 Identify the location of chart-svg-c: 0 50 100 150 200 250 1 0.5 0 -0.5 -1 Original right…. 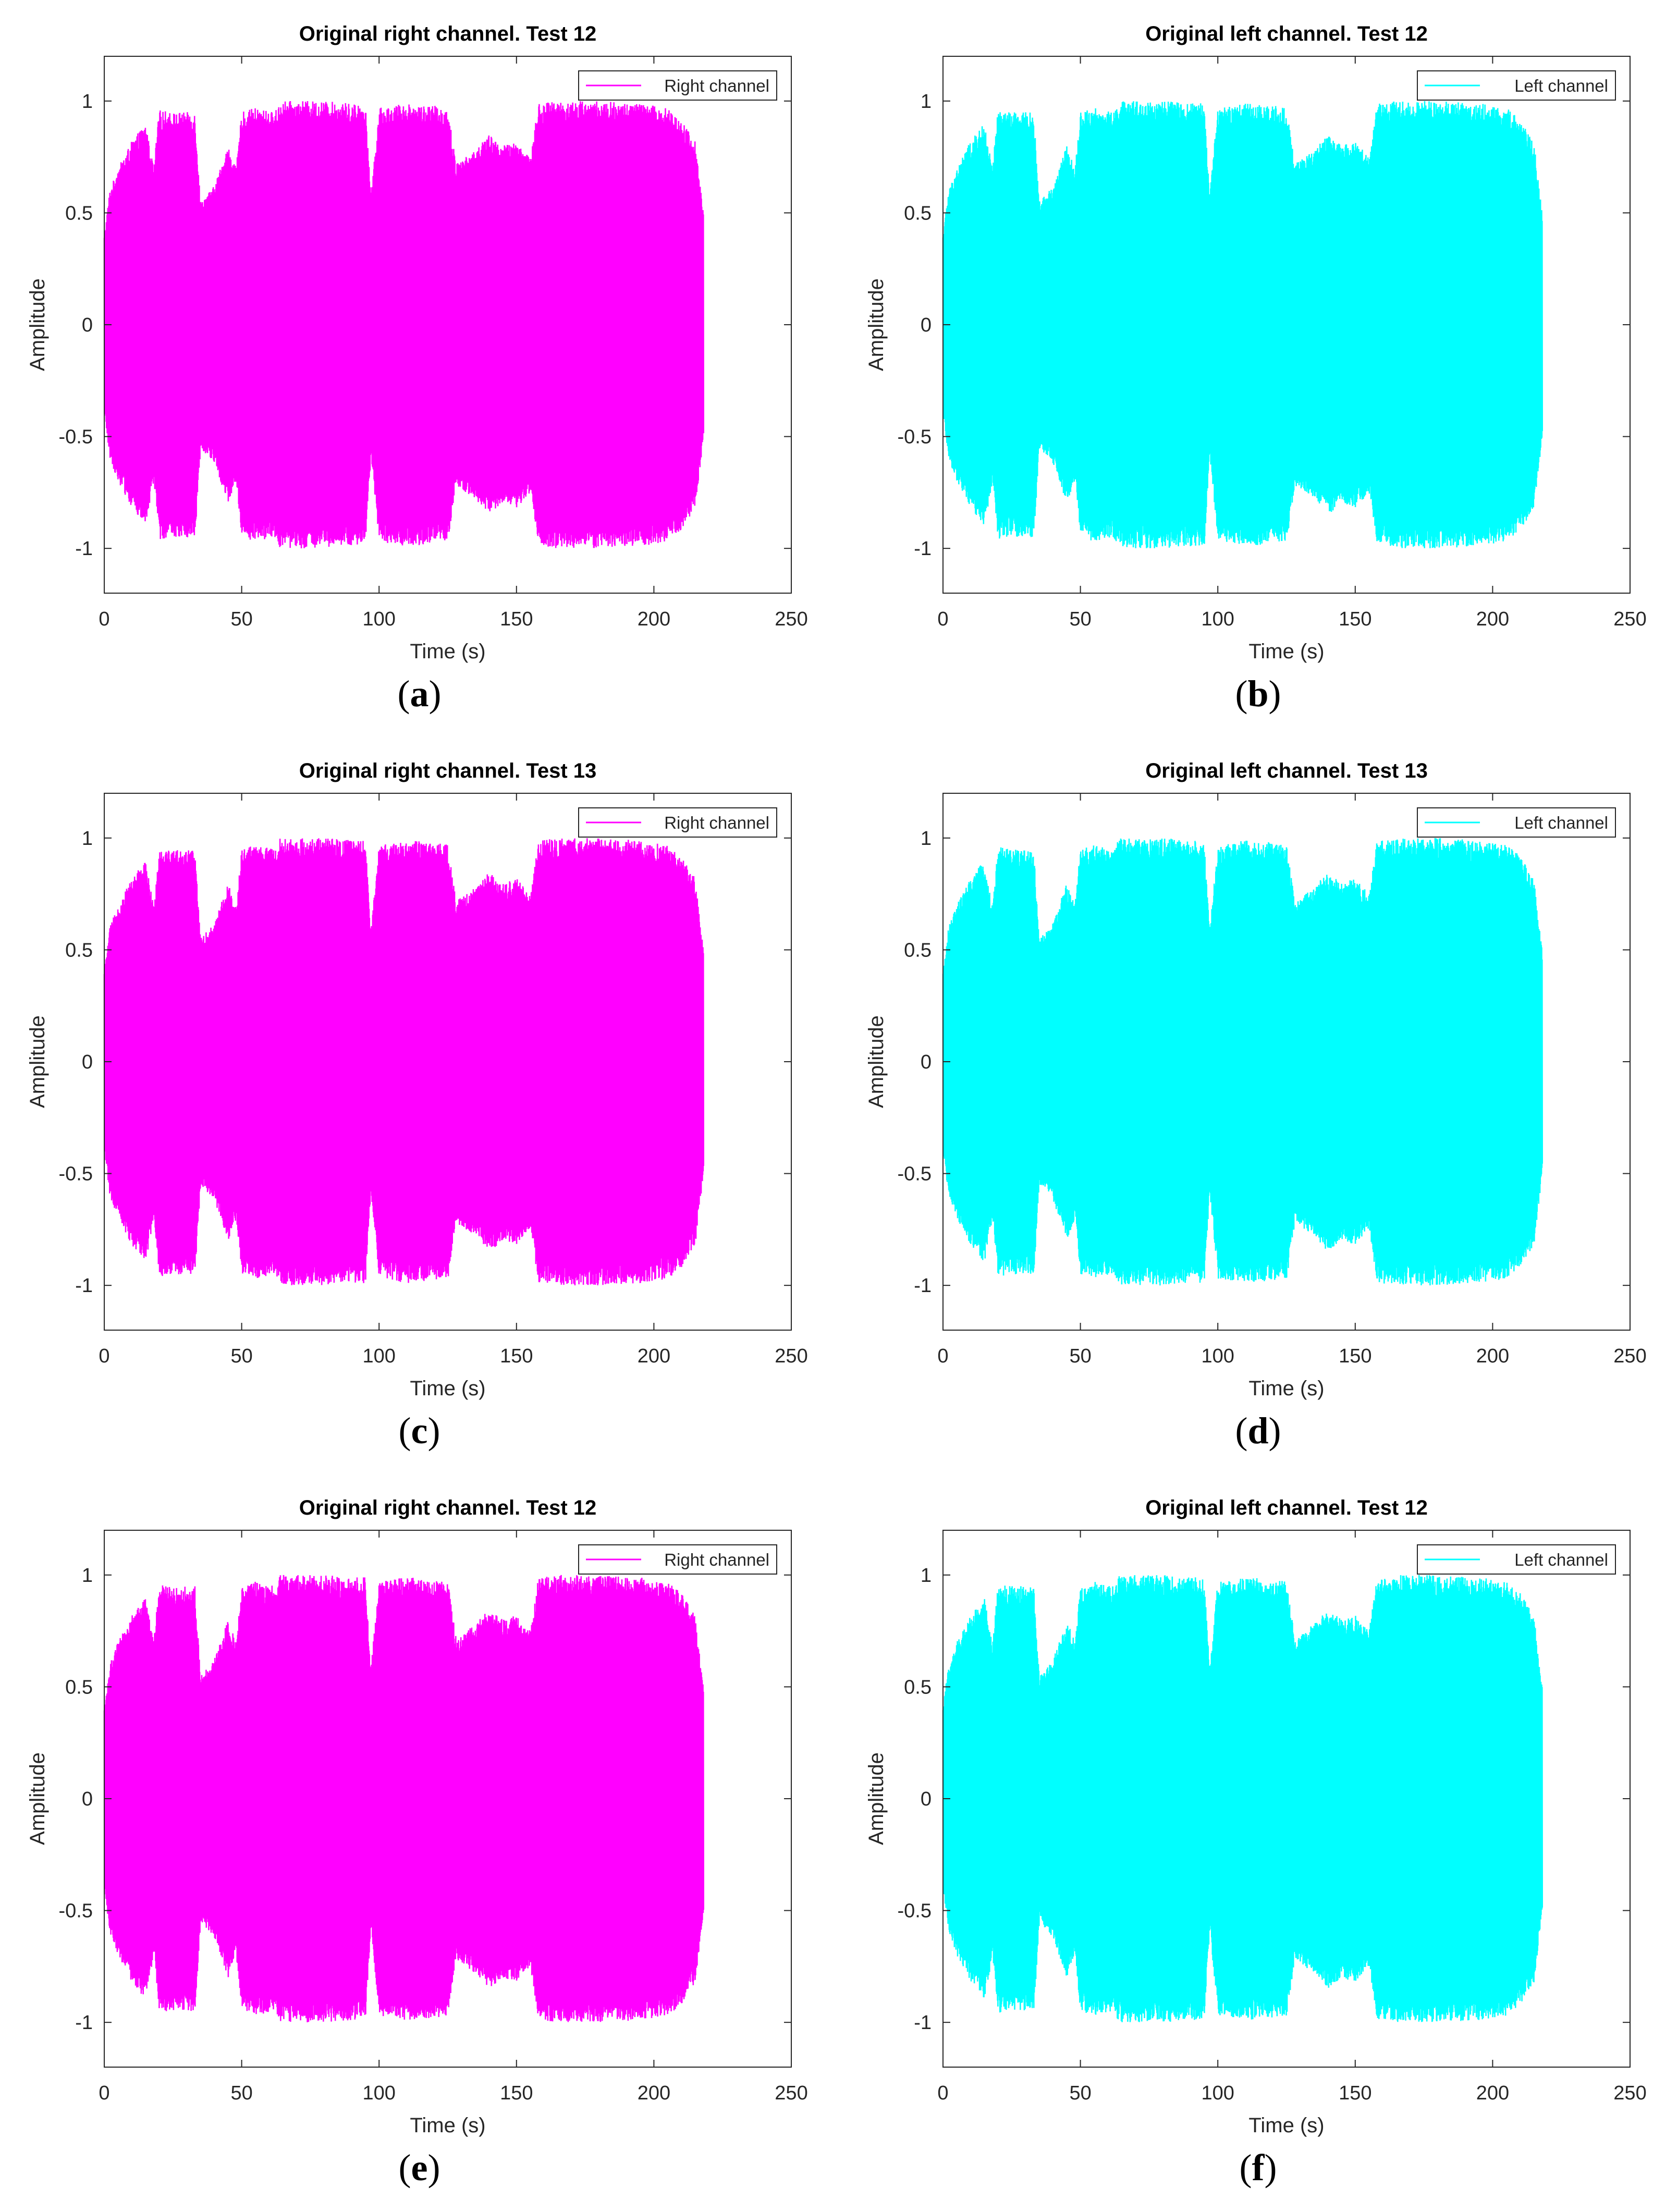
(417, 1079).